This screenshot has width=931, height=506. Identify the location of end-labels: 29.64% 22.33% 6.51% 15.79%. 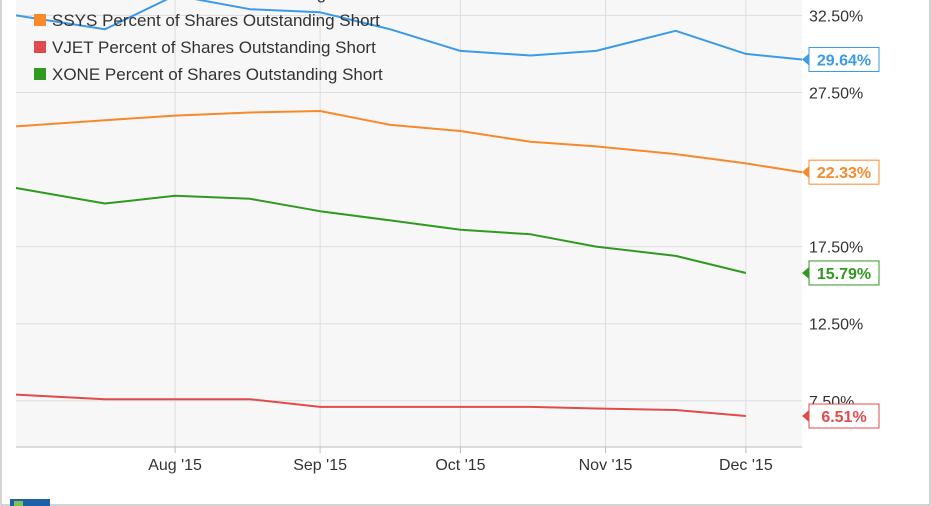
(841, 237).